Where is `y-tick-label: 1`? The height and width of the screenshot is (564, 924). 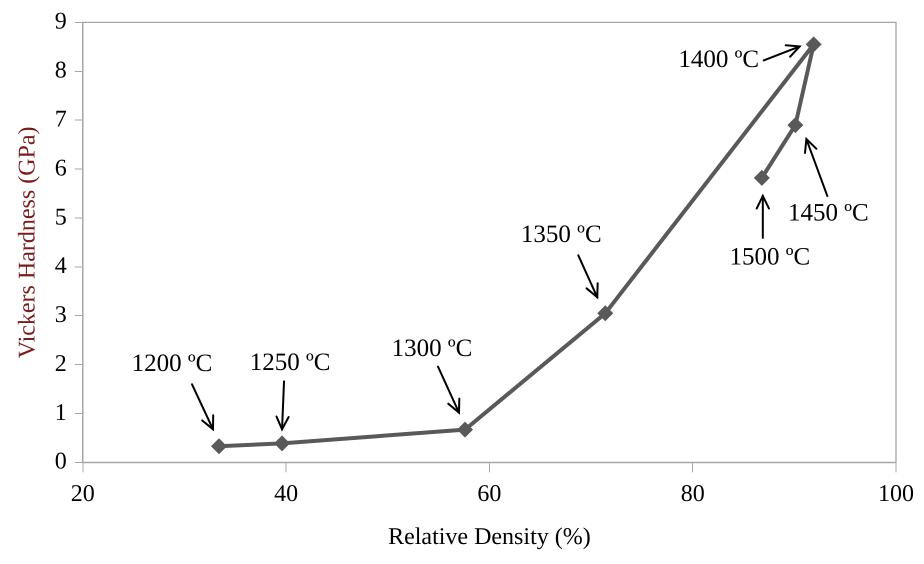
y-tick-label: 1 is located at coordinates (60, 413).